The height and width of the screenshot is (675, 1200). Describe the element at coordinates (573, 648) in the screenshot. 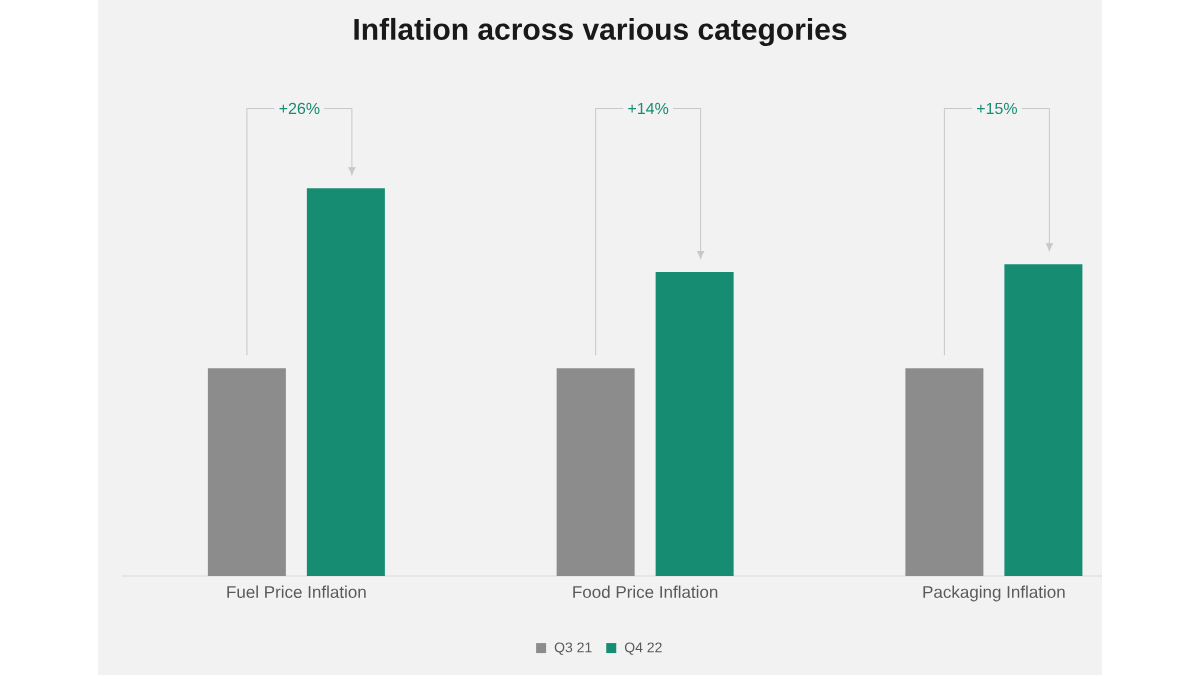

I see `legend-label: Q3 21` at that location.